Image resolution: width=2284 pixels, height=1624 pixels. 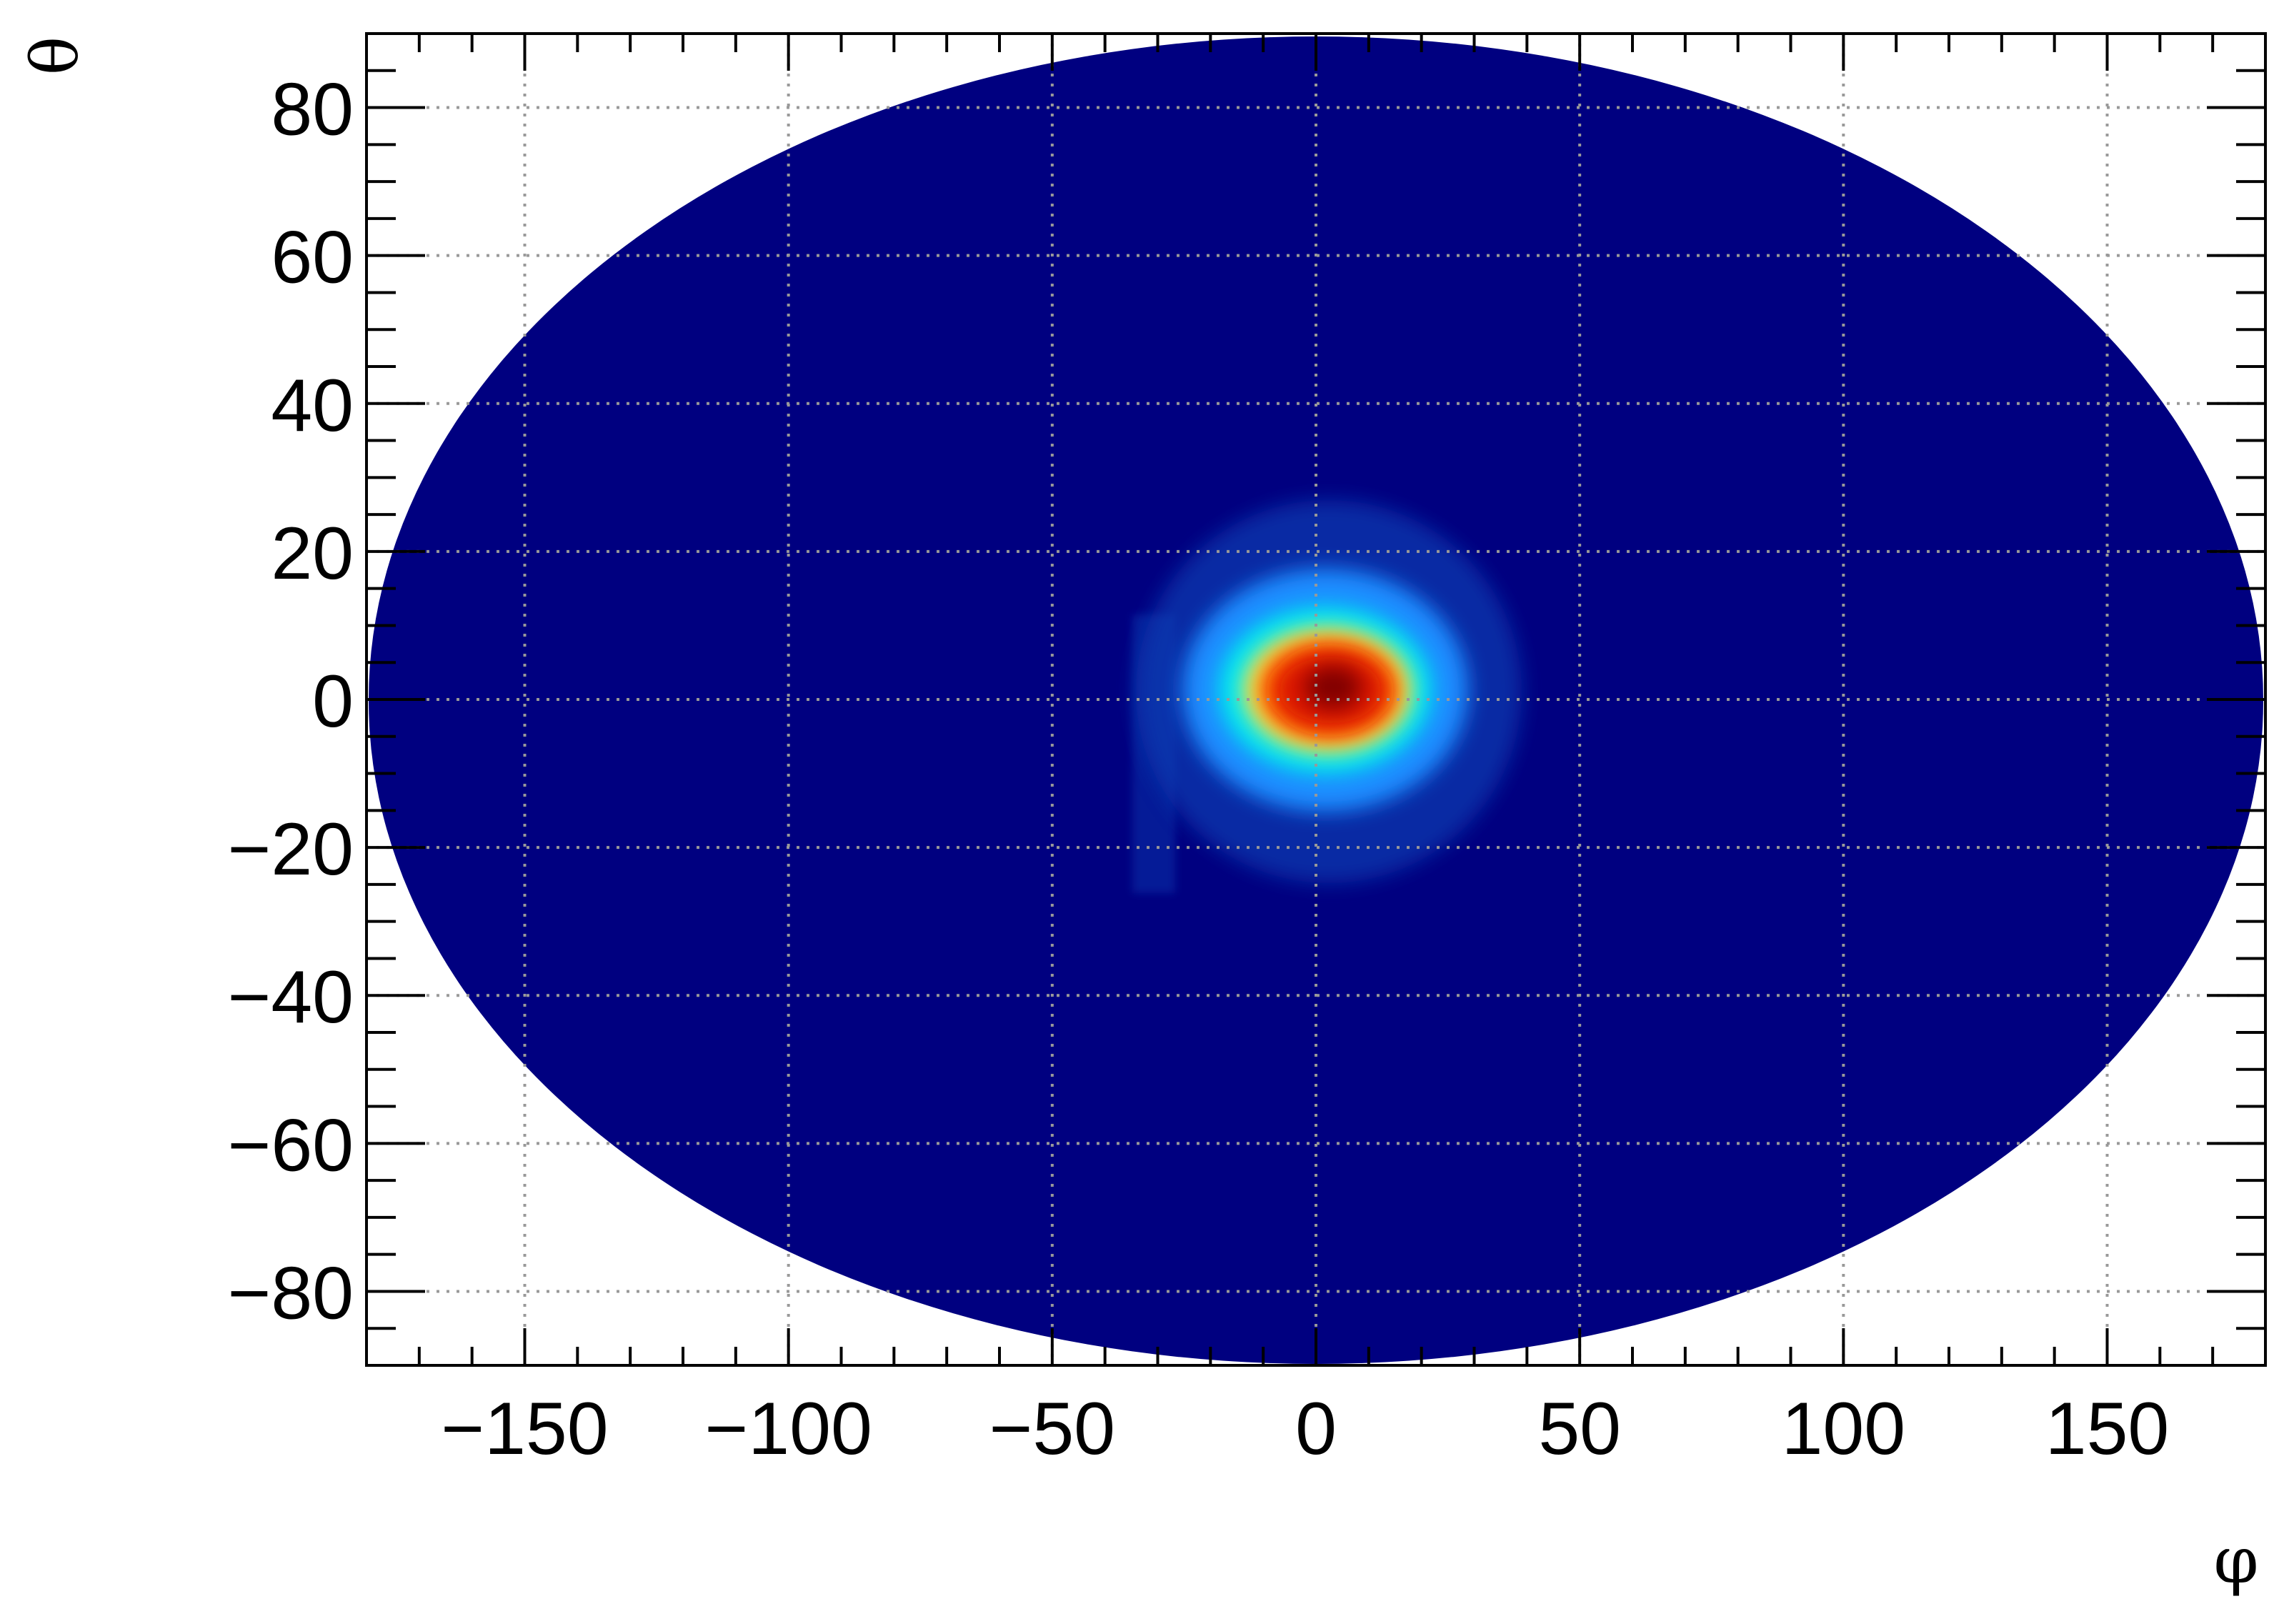 I want to click on x-tick-label: −150, so click(x=524, y=1429).